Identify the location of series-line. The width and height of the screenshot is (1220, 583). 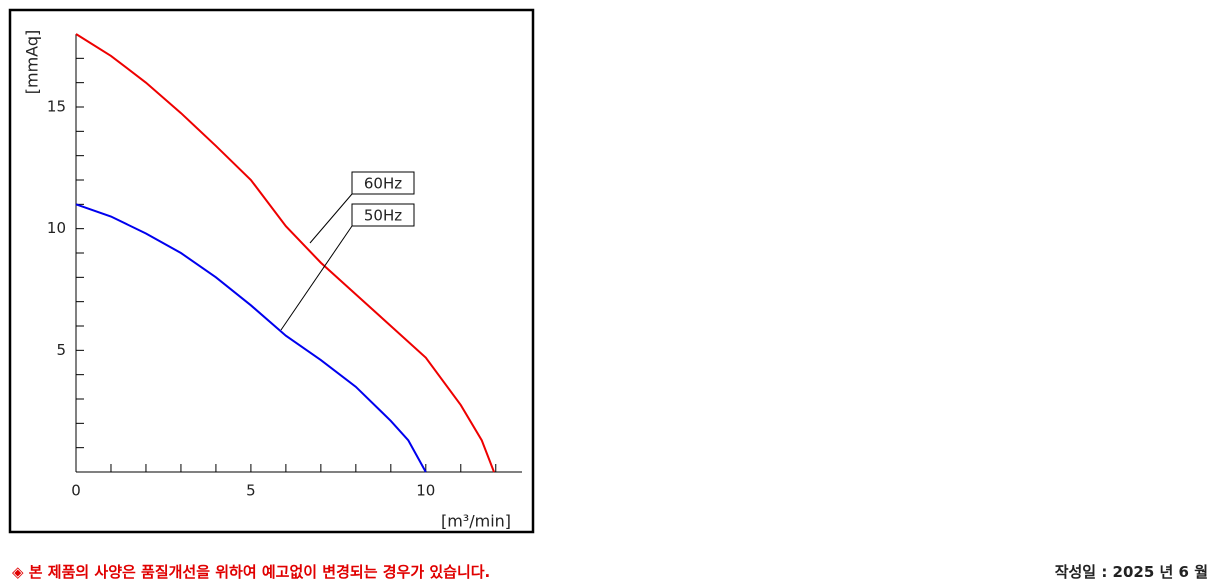
(251, 338).